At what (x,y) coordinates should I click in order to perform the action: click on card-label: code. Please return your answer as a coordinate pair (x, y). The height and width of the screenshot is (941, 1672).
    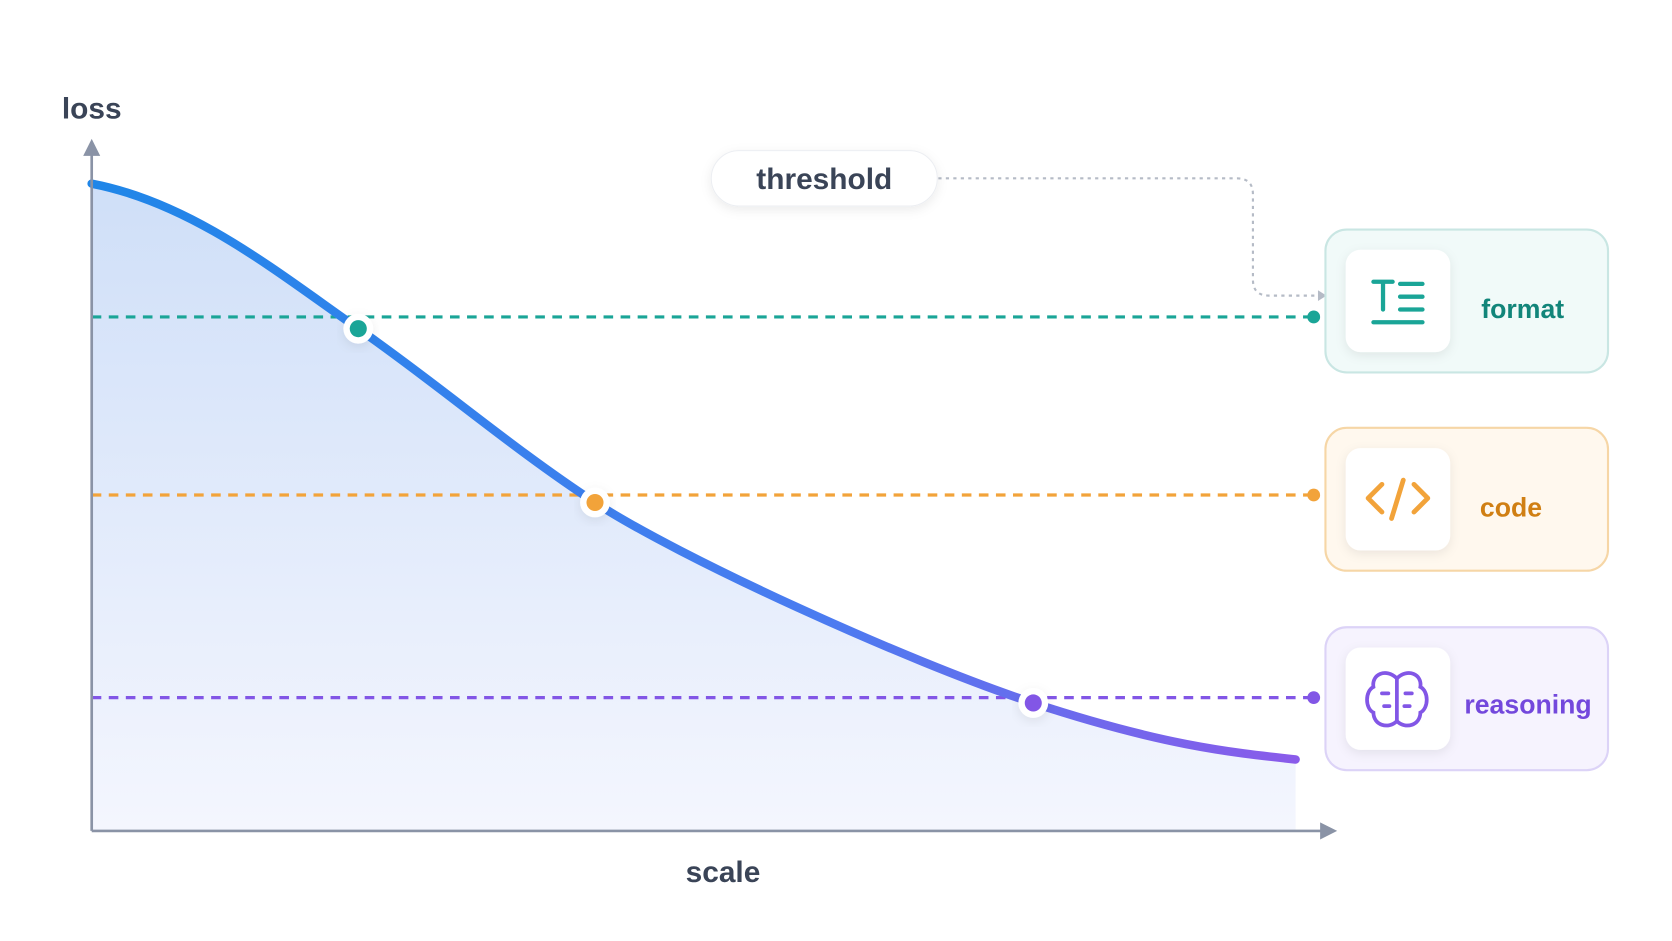
    Looking at the image, I should click on (1511, 507).